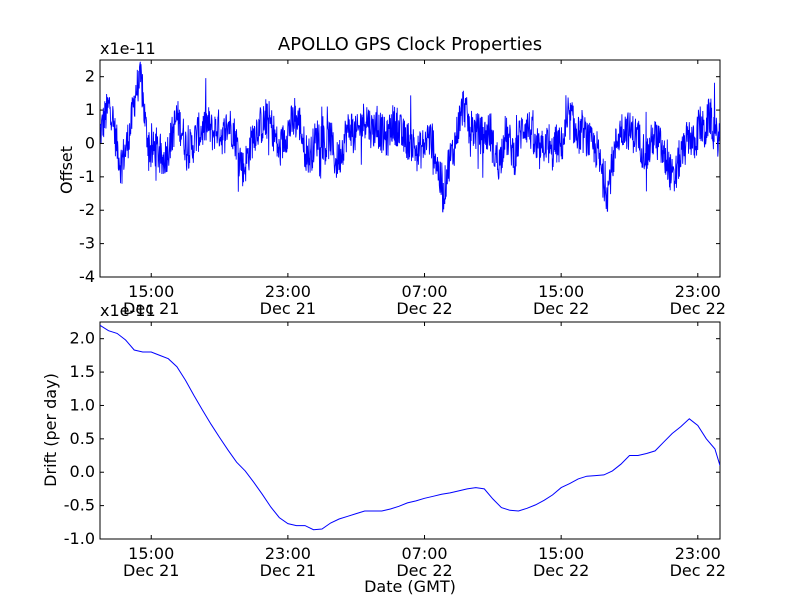  Describe the element at coordinates (87, 176) in the screenshot. I see `offset-y-tick-label: -1` at that location.